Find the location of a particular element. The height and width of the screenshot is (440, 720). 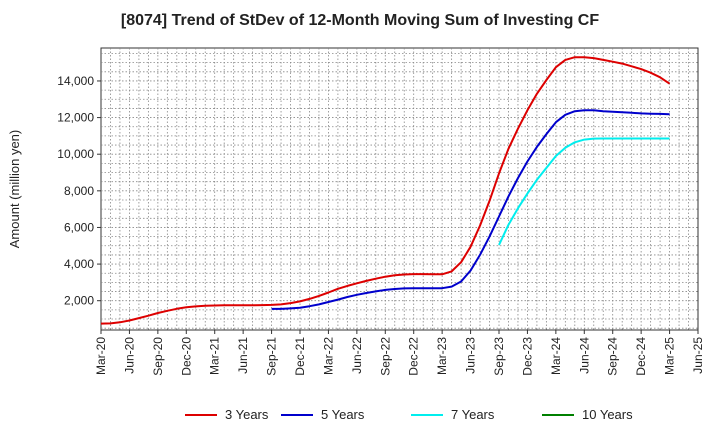

y-tick-label: 2,000 is located at coordinates (79, 301).